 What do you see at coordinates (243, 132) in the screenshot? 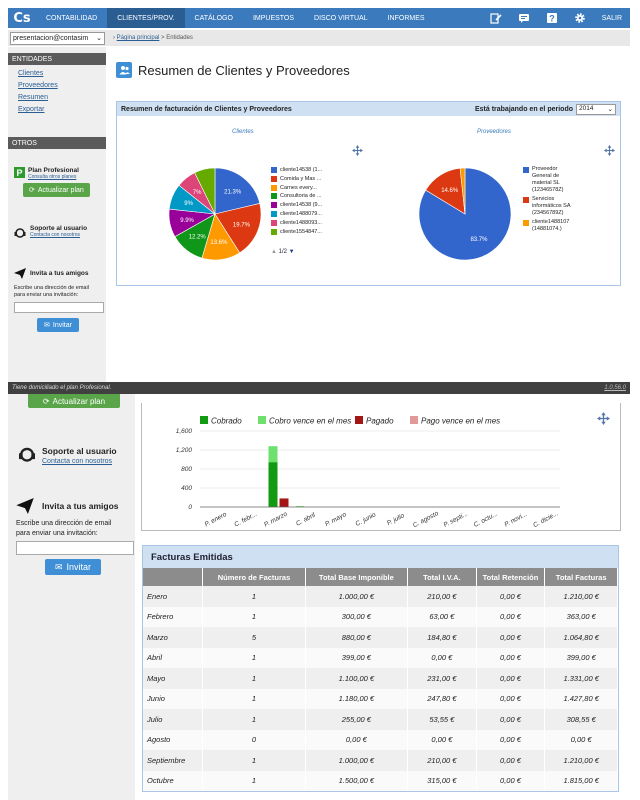
I see `clientes-chart-title: Clientes` at bounding box center [243, 132].